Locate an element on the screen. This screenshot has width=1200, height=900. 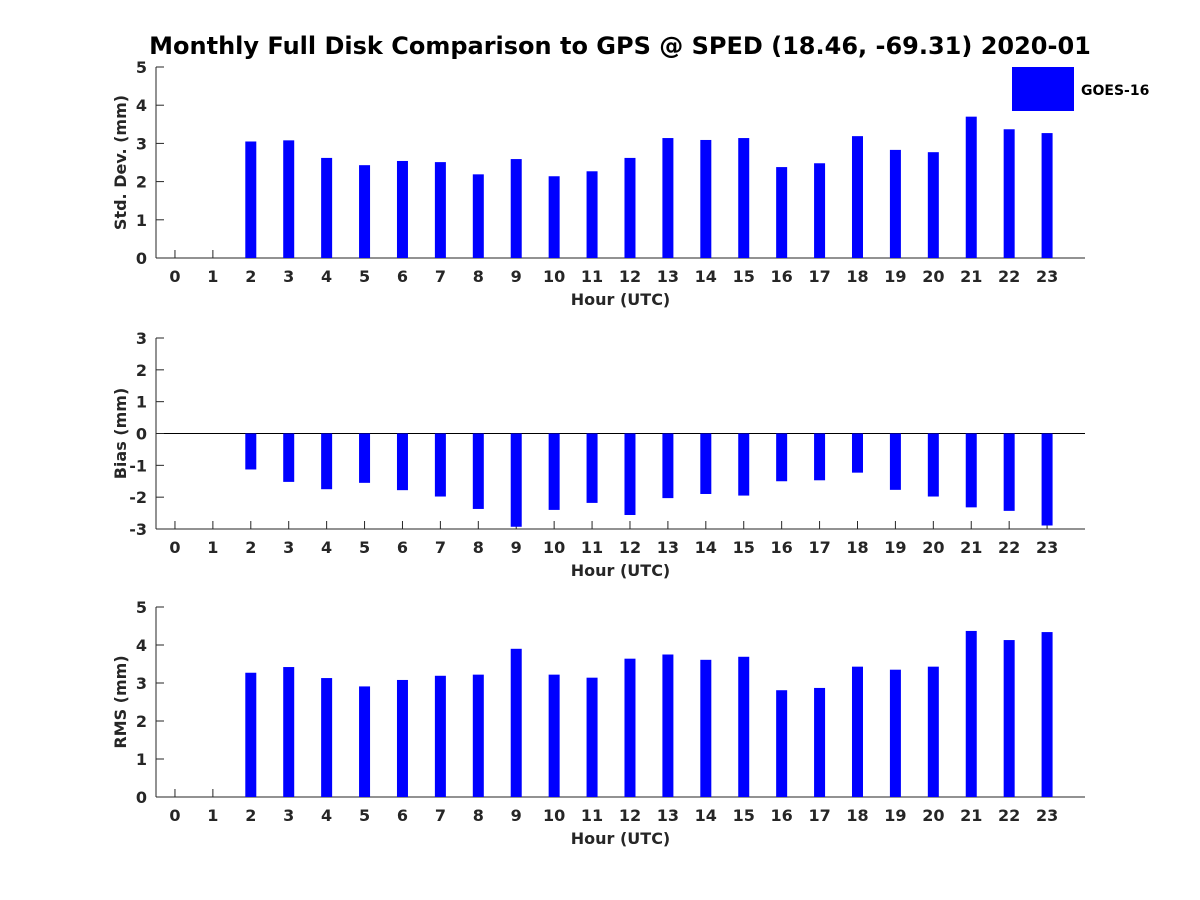
y-tick-label-std-dev: 4 is located at coordinates (141, 105).